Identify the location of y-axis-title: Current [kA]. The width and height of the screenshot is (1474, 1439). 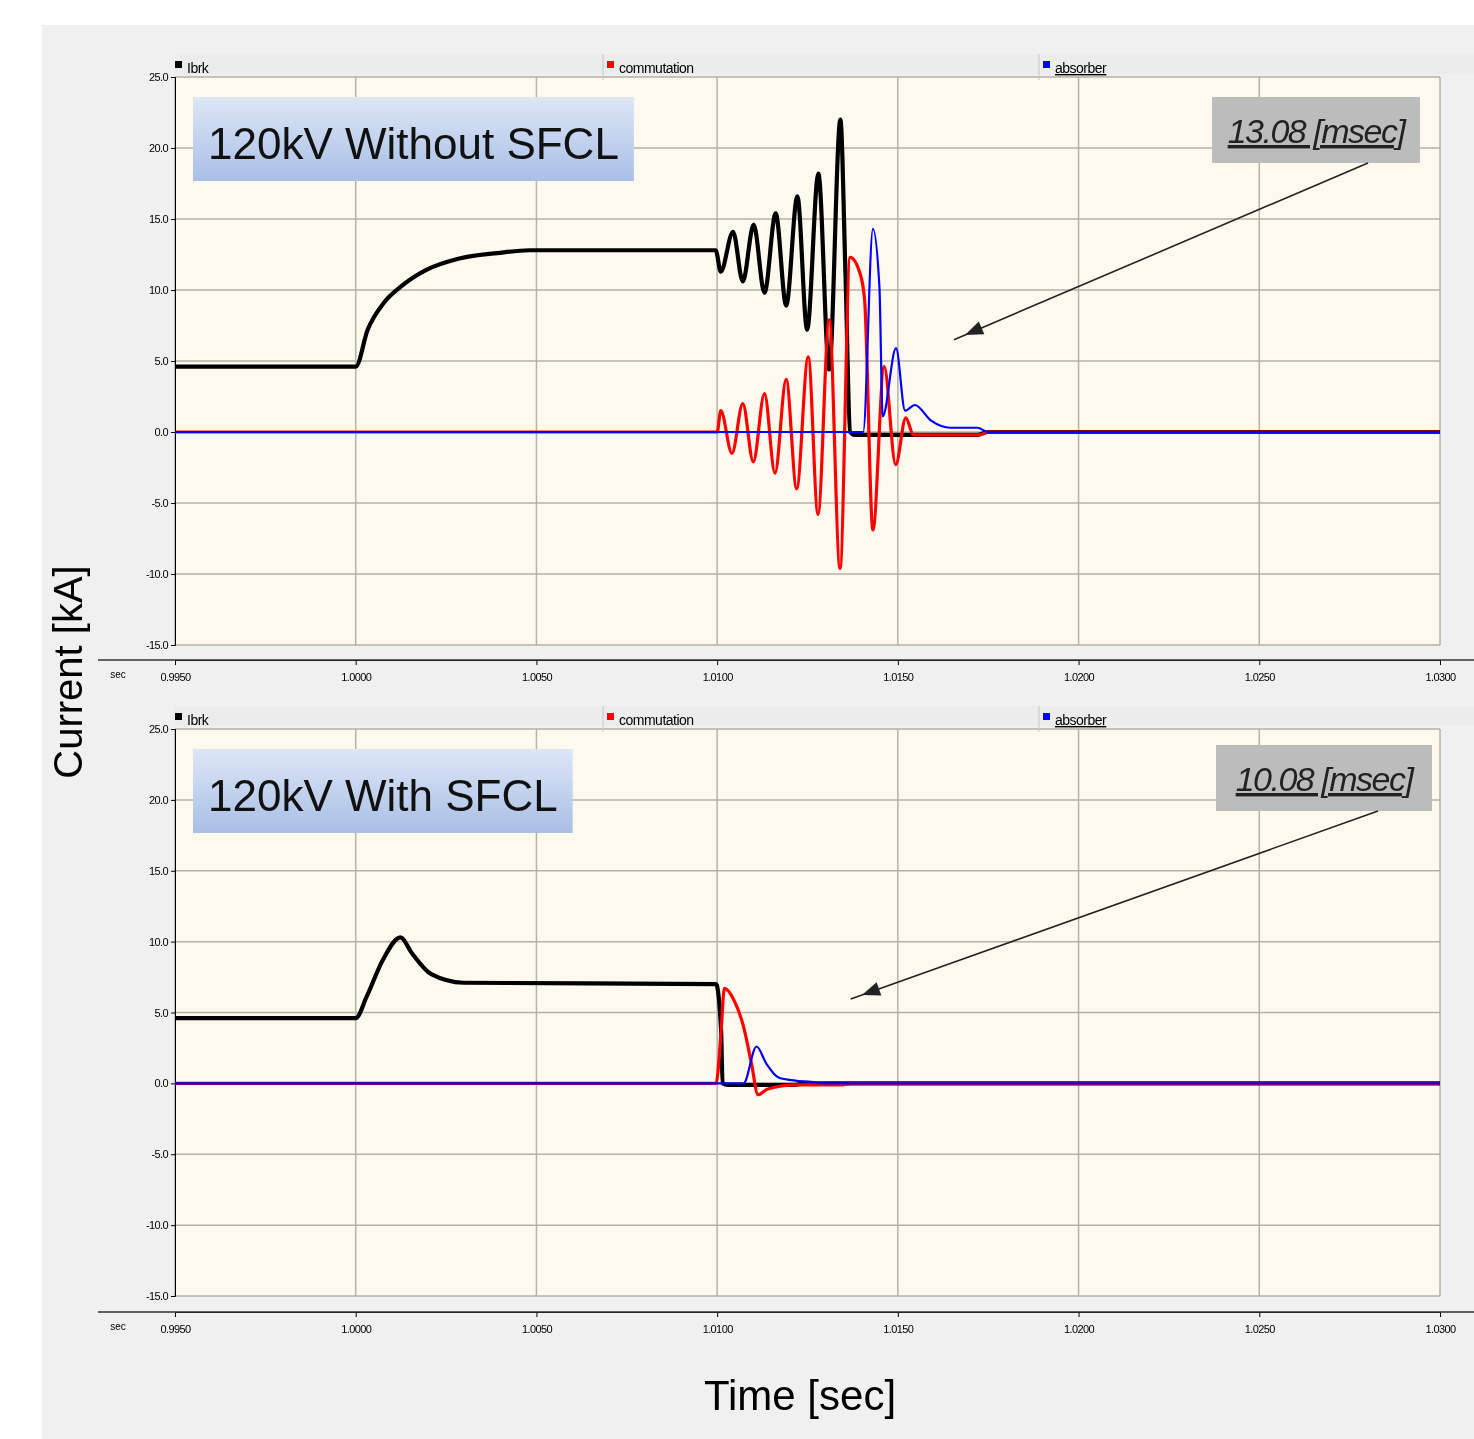
(68, 672).